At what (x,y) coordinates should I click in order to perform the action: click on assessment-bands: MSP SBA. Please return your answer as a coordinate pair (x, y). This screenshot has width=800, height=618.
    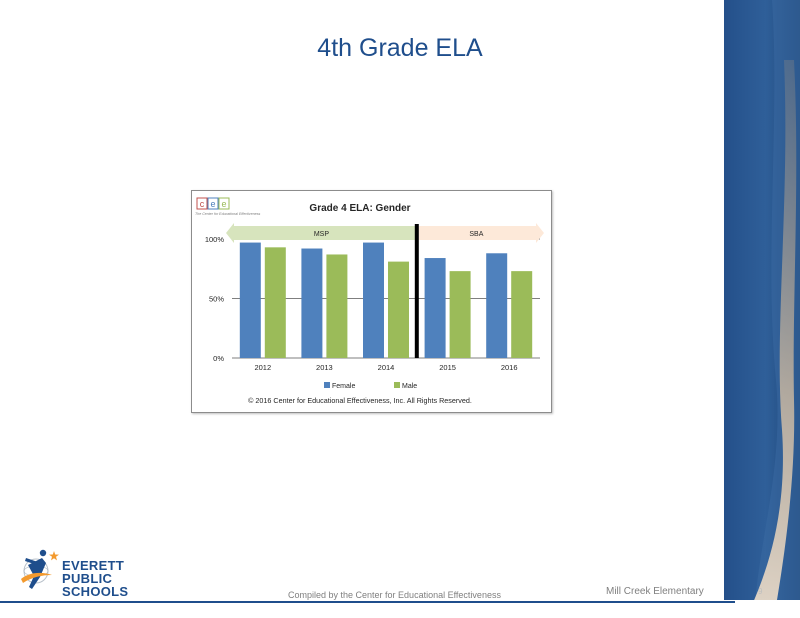
    Looking at the image, I should click on (385, 233).